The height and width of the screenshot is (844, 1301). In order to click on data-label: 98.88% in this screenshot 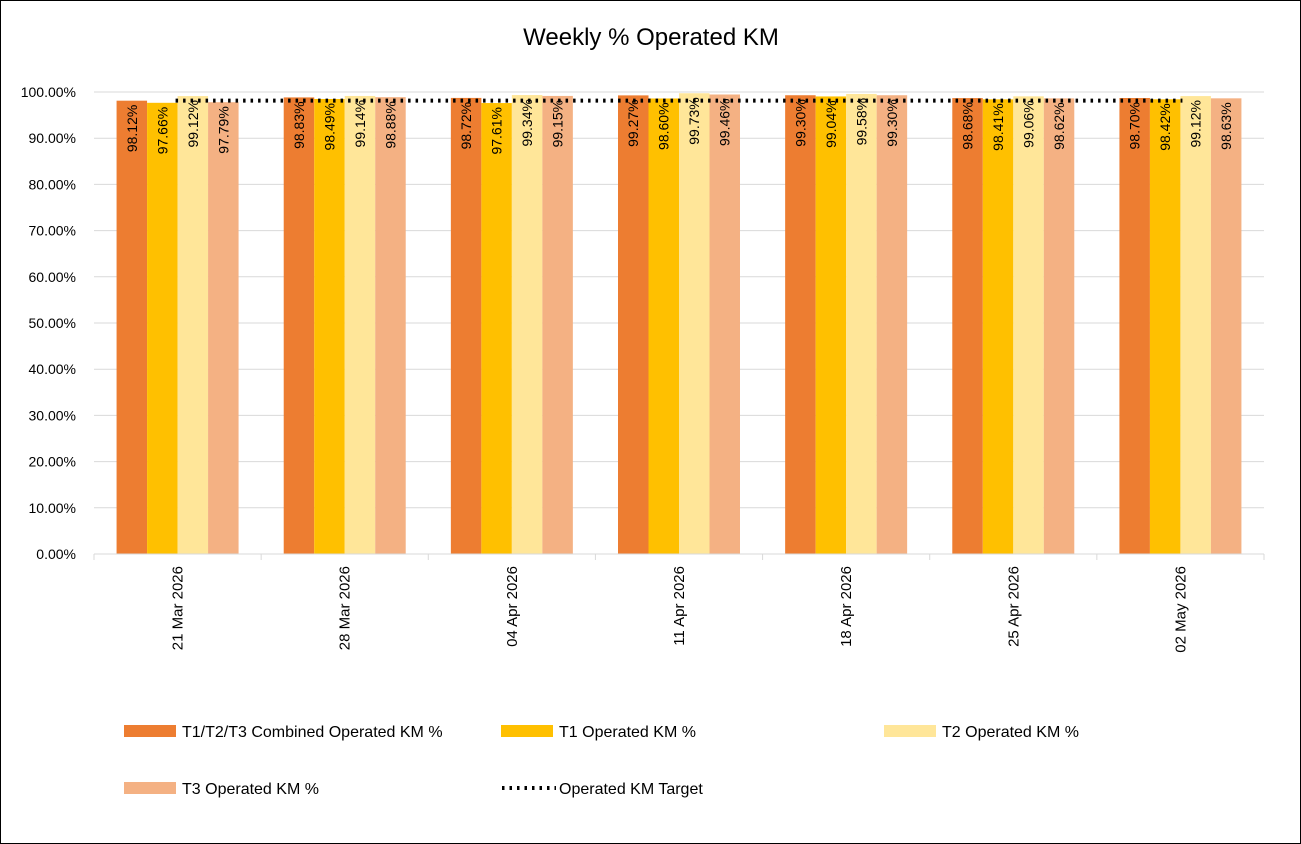, I will do `click(390, 124)`.